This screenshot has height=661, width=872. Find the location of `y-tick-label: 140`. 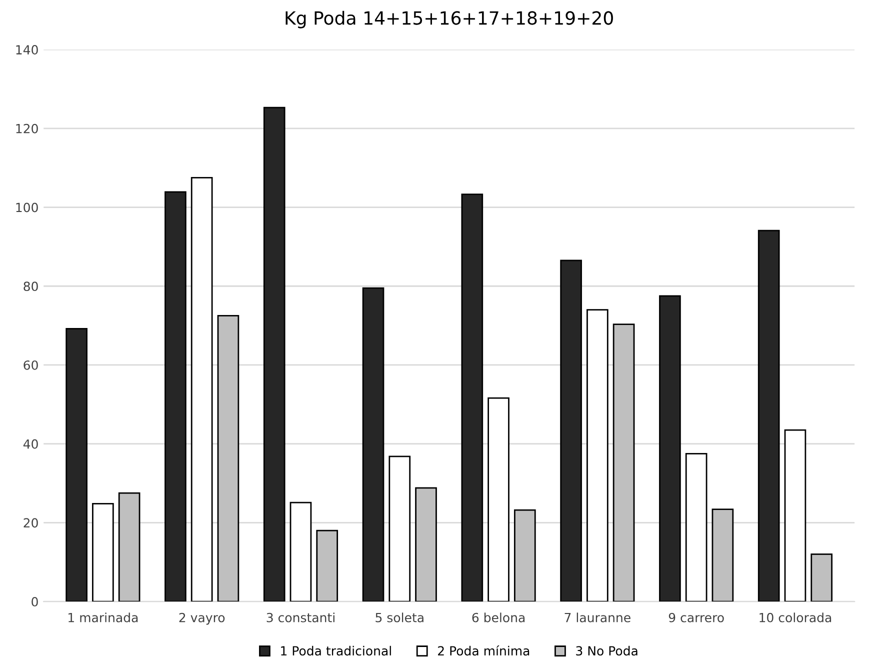

y-tick-label: 140 is located at coordinates (27, 49).